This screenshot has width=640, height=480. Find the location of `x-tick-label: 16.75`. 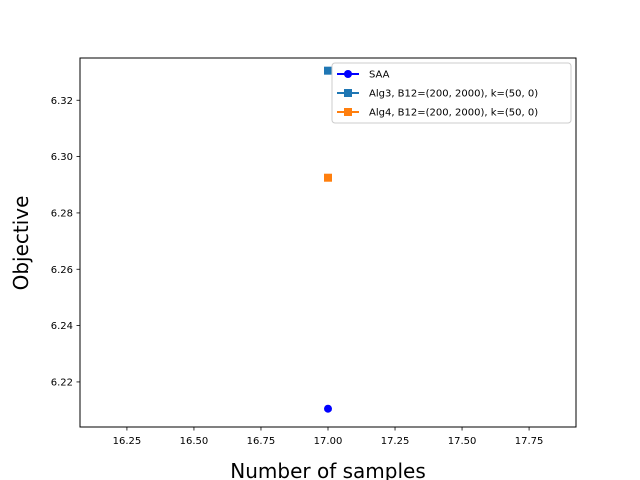

x-tick-label: 16.75 is located at coordinates (261, 441).